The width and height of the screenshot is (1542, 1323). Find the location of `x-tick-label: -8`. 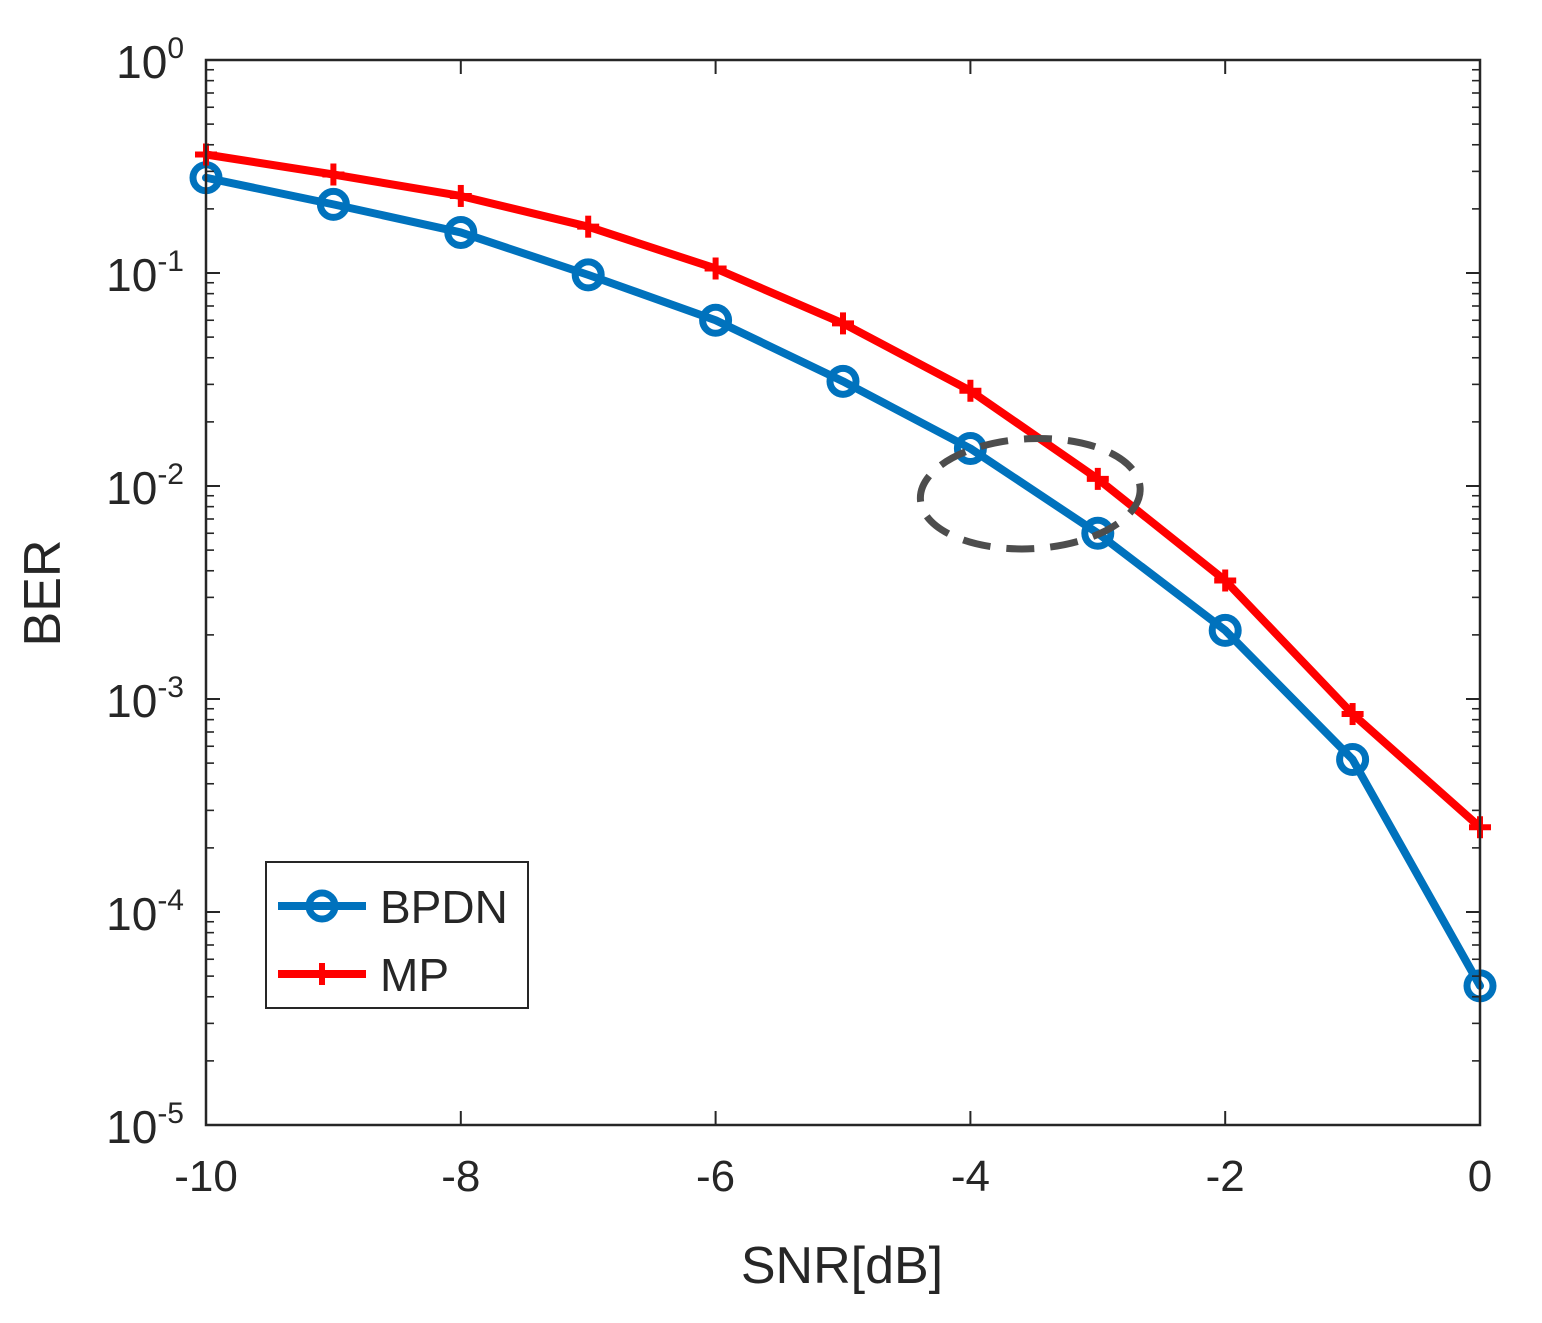

x-tick-label: -8 is located at coordinates (460, 1176).